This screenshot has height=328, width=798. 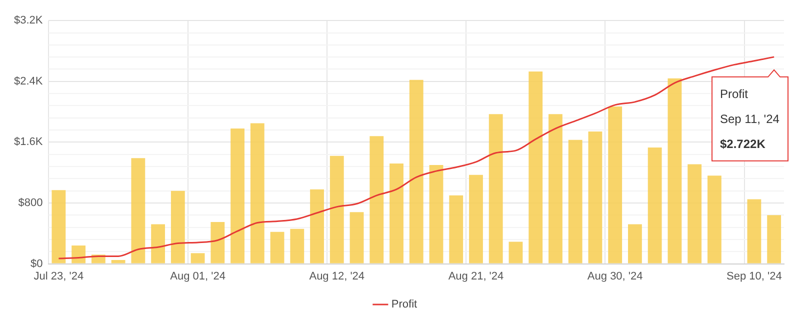 What do you see at coordinates (476, 276) in the screenshot?
I see `x-tick-label: Aug 21, '24` at bounding box center [476, 276].